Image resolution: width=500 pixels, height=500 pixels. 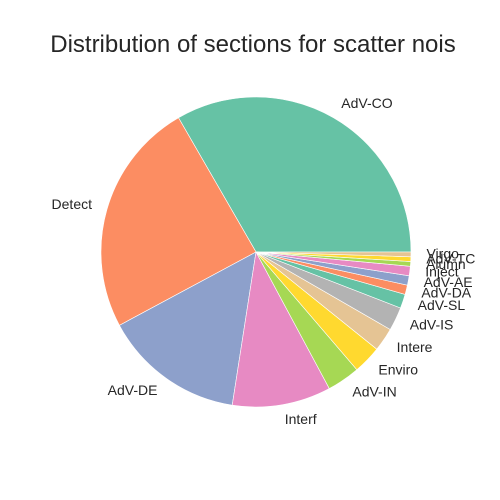 I want to click on pie-label-virgo: Virgo, so click(x=442, y=253).